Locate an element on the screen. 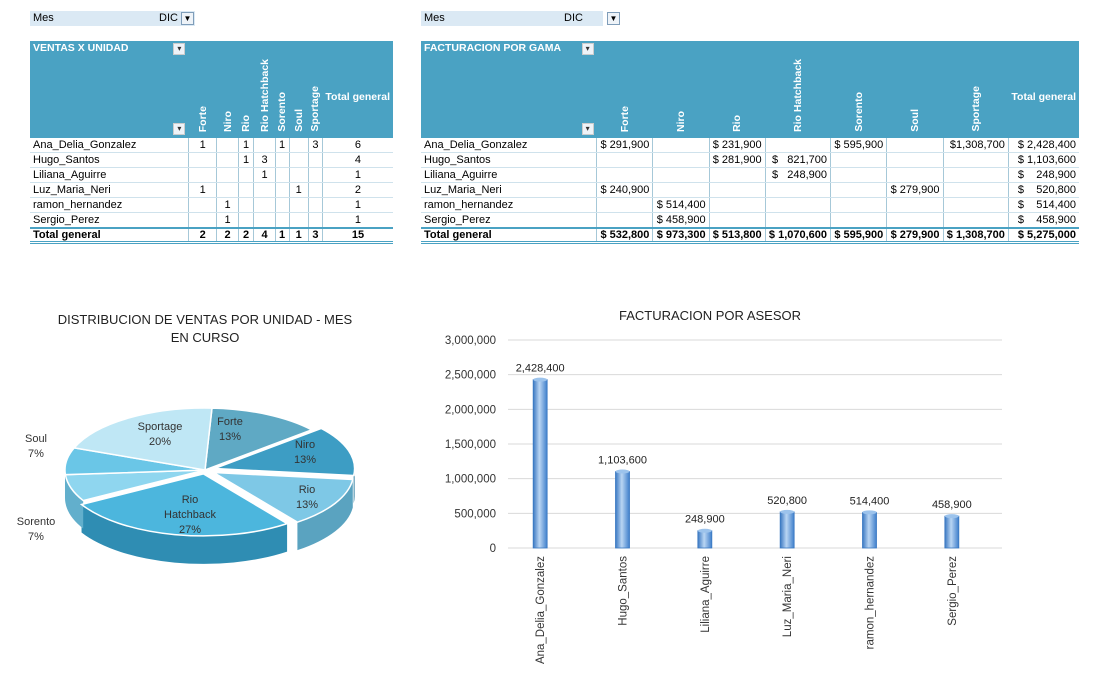 This screenshot has width=1105, height=676. pie-slice-label: Soul is located at coordinates (36, 439).